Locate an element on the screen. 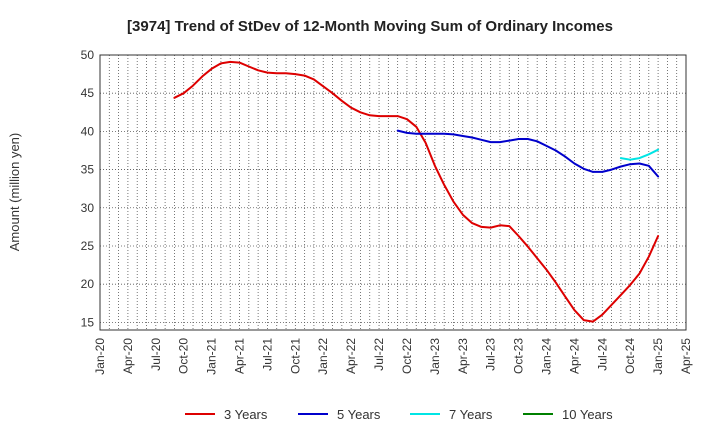  y-tick-label: 25 is located at coordinates (88, 246).